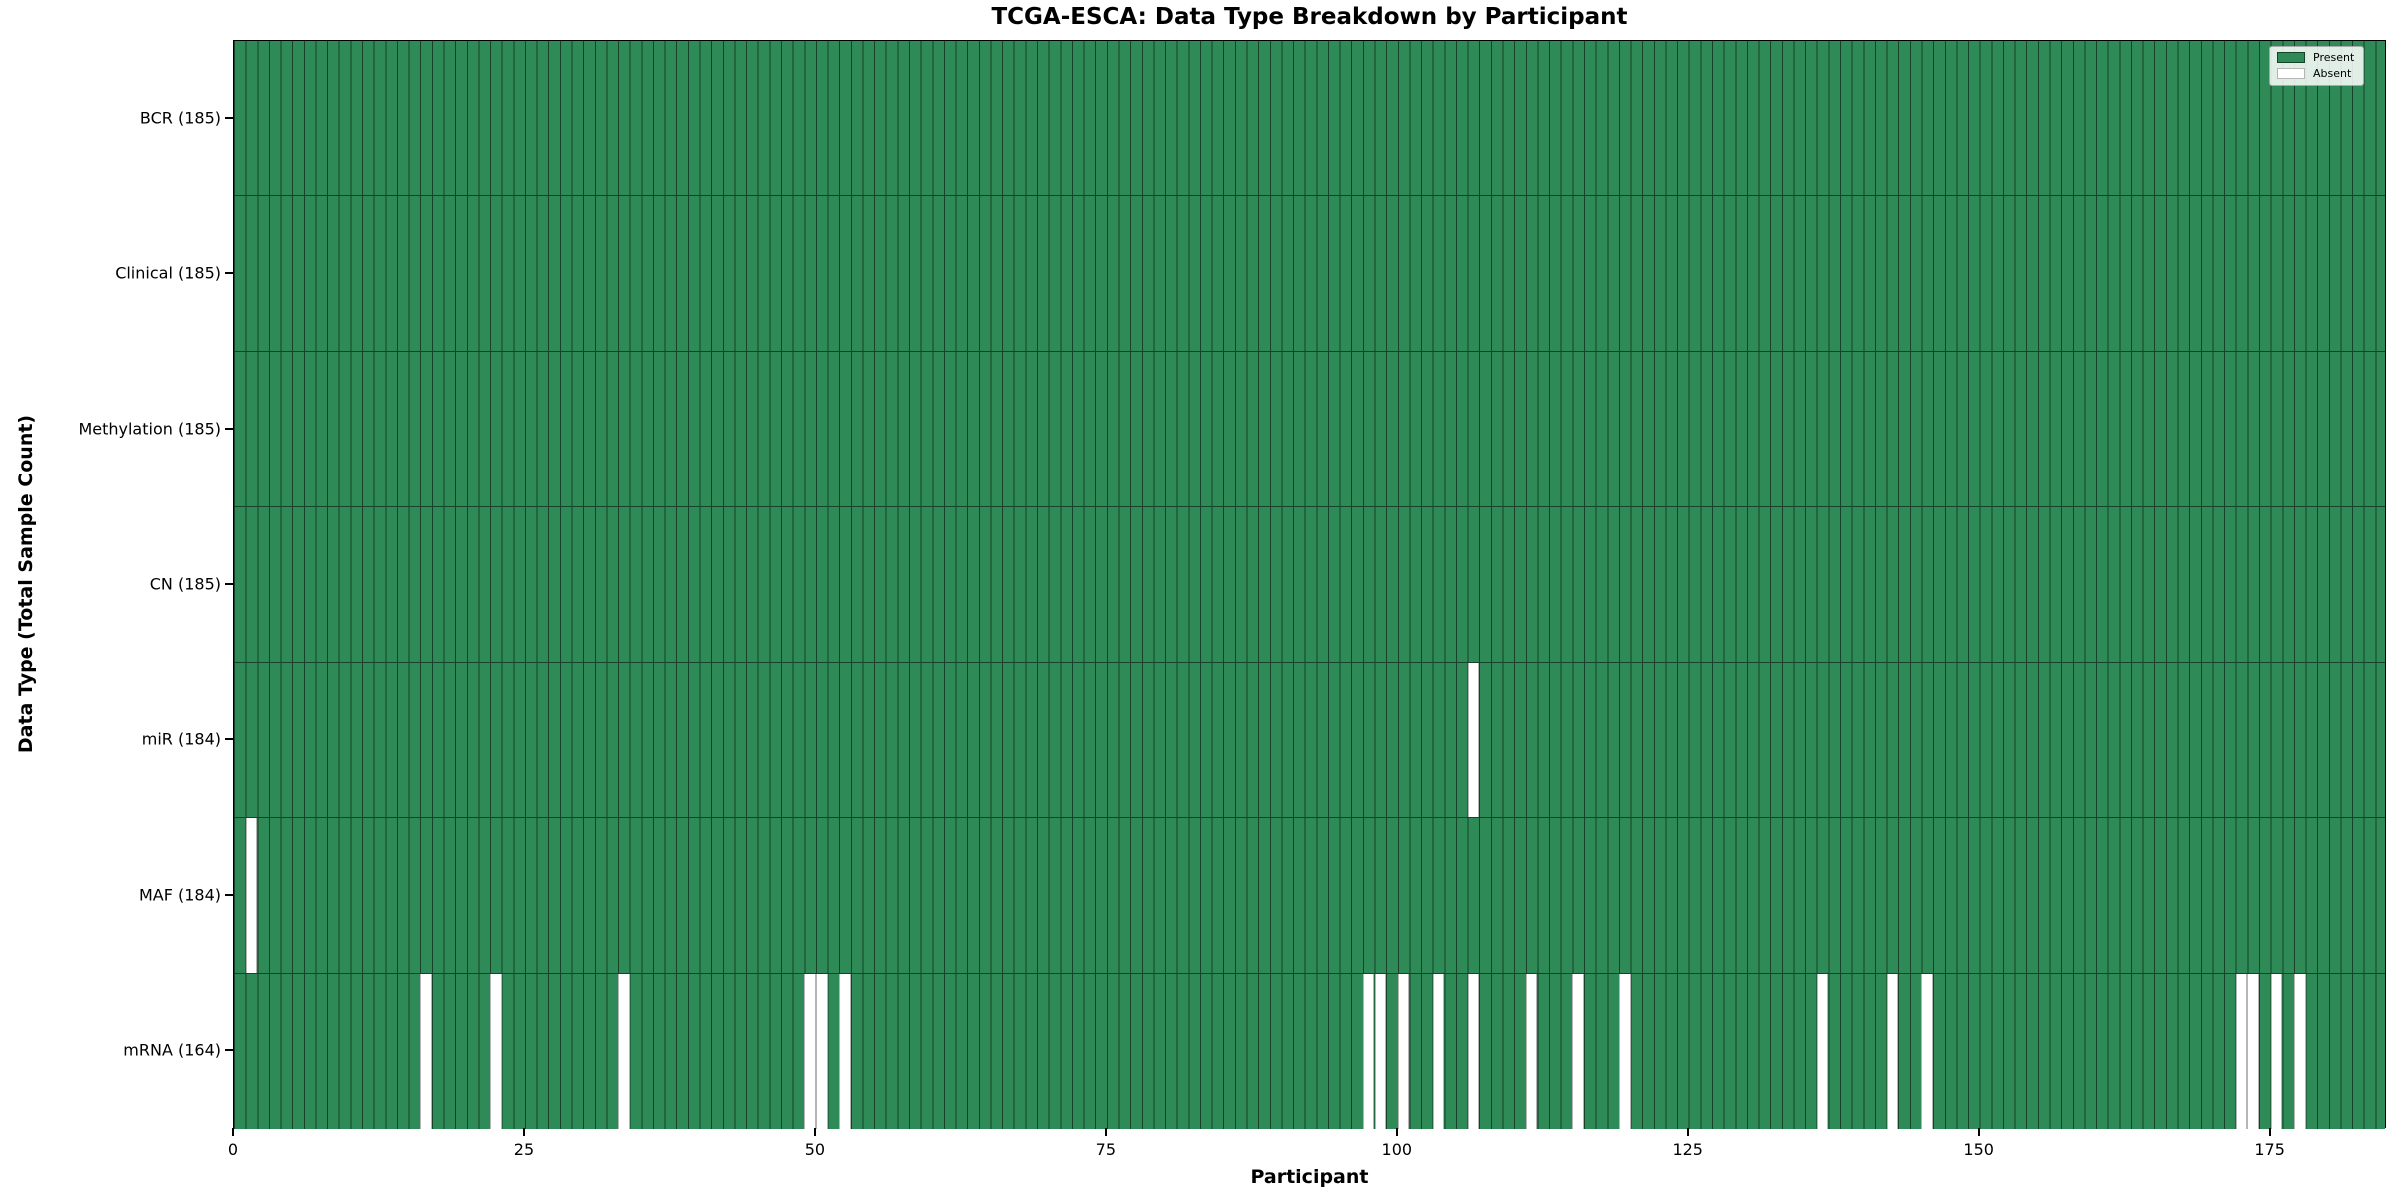  What do you see at coordinates (1309, 429) in the screenshot?
I see `row-Methylation` at bounding box center [1309, 429].